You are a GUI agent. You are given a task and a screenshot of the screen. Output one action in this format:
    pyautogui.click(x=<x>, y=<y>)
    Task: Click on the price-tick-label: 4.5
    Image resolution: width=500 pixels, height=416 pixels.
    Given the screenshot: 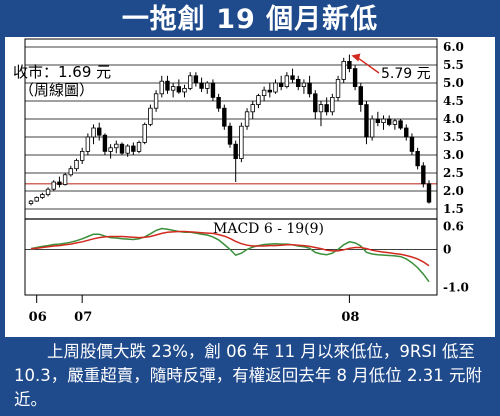 What is the action you would take?
    pyautogui.click(x=453, y=101)
    